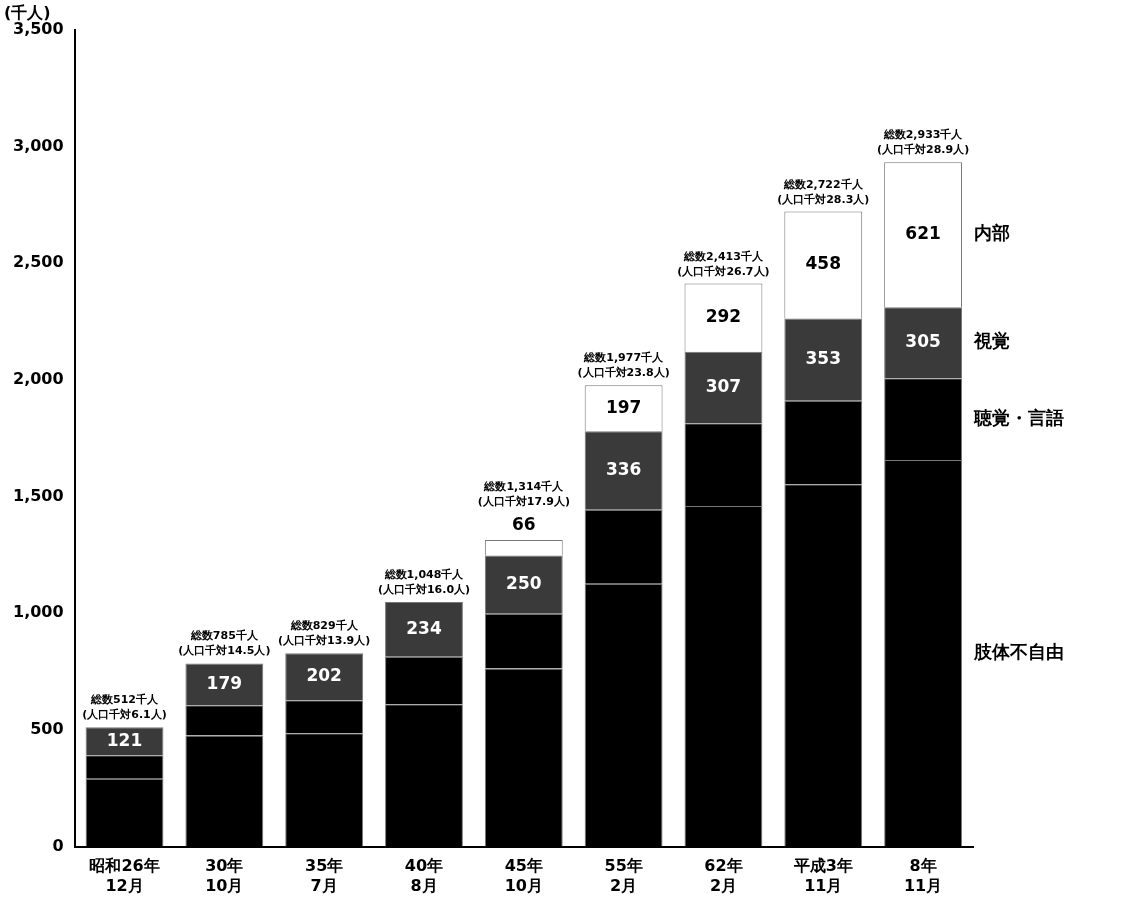 The height and width of the screenshot is (904, 1123). What do you see at coordinates (823, 263) in the screenshot?
I see `data-label: 458` at bounding box center [823, 263].